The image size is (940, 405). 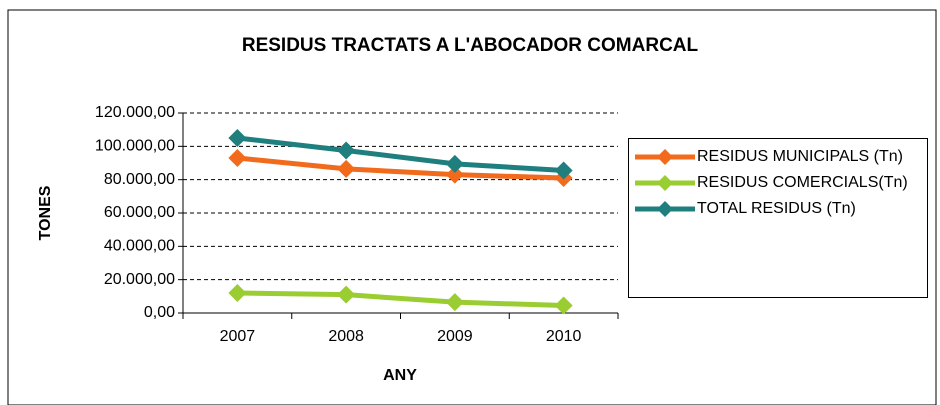 I want to click on x-tick-label: 2007, so click(x=238, y=336).